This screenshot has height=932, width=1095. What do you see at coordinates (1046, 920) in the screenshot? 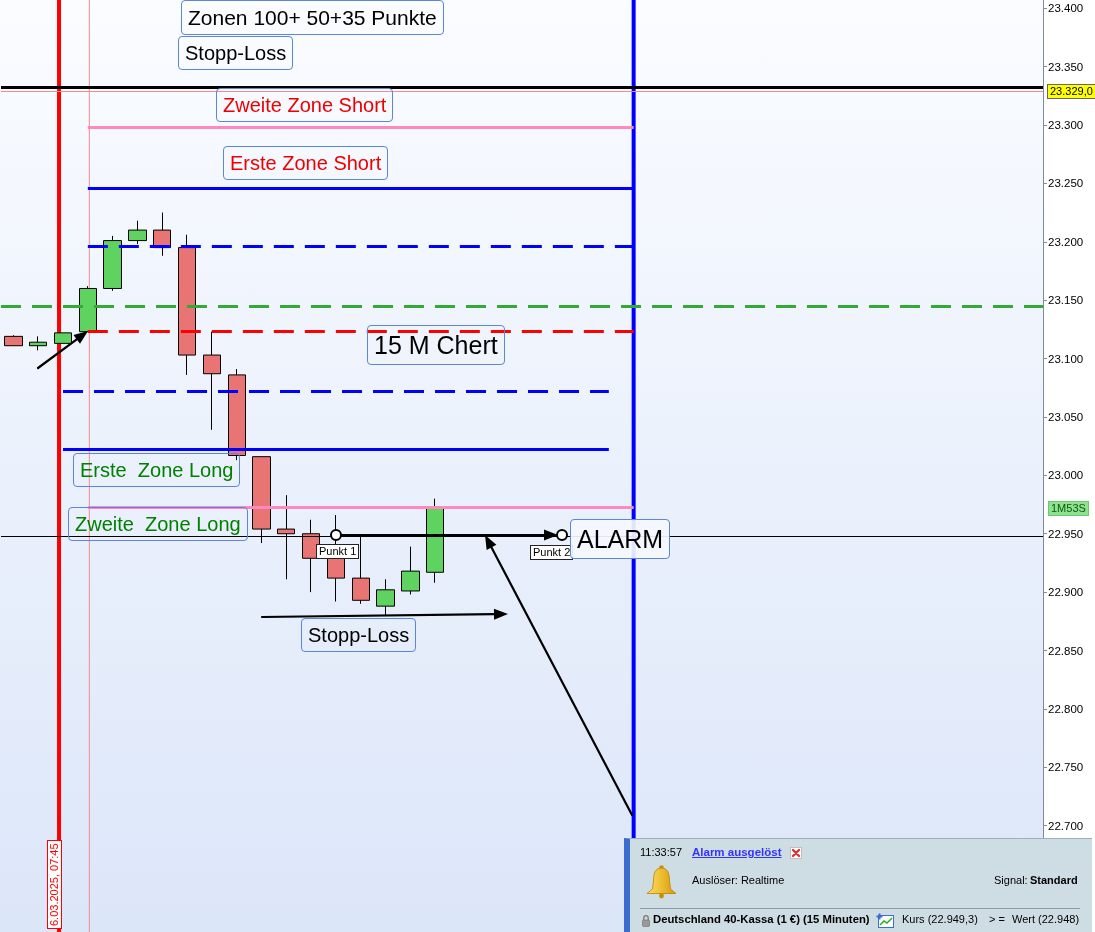
I see `annotation: Wert (22.948)` at bounding box center [1046, 920].